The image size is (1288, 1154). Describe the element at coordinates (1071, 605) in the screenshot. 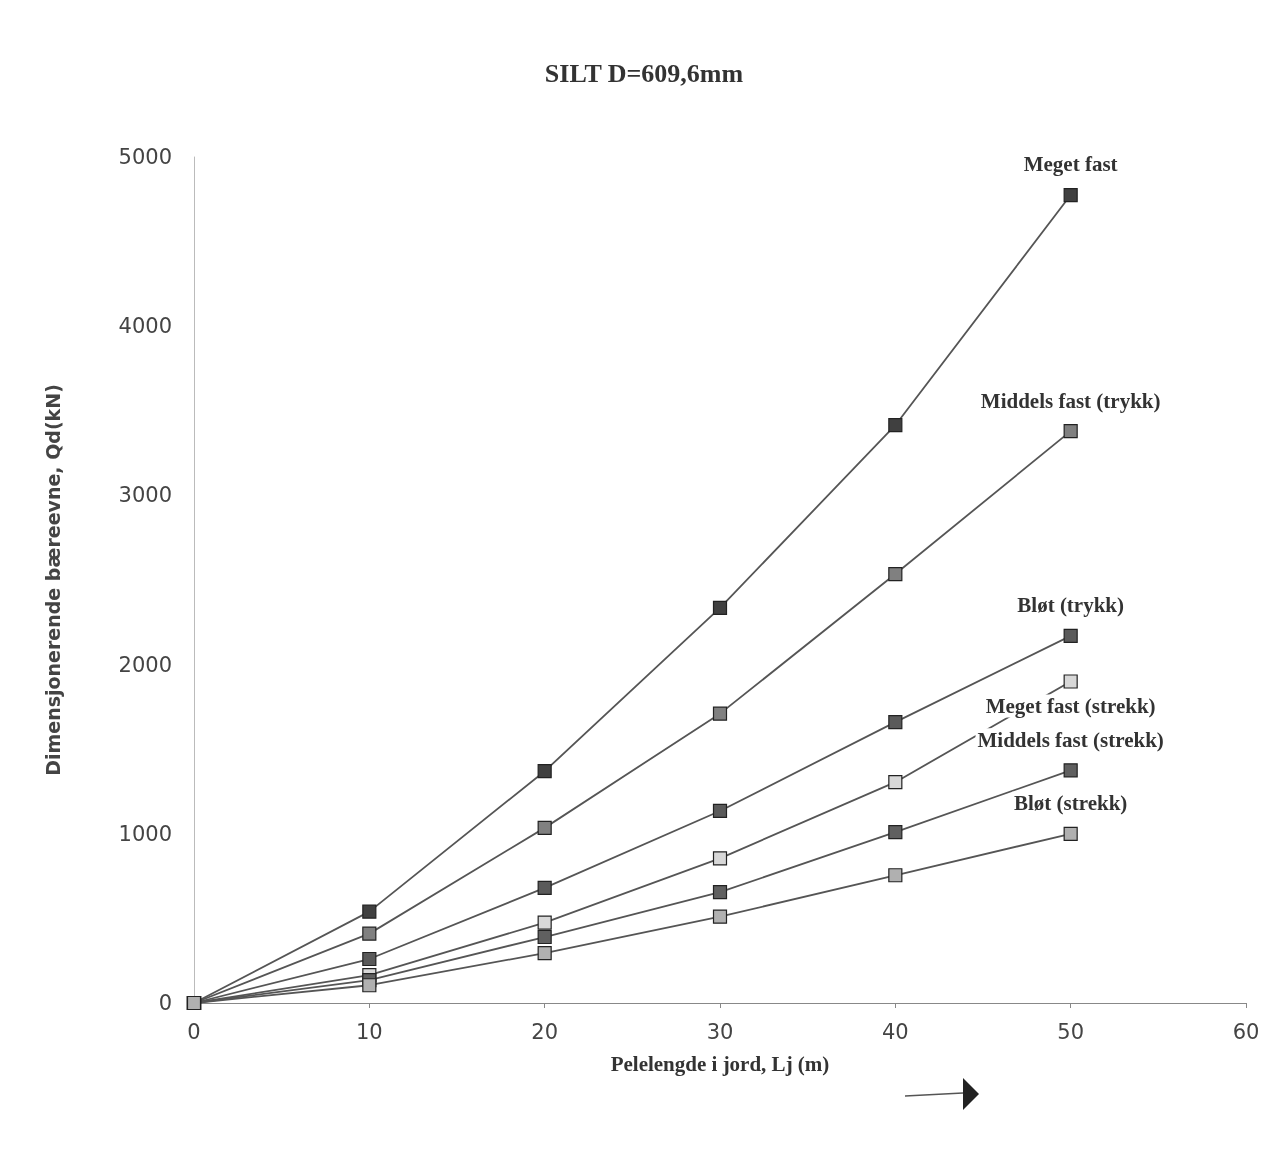

I see `series-label: Bløt (trykk)` at that location.